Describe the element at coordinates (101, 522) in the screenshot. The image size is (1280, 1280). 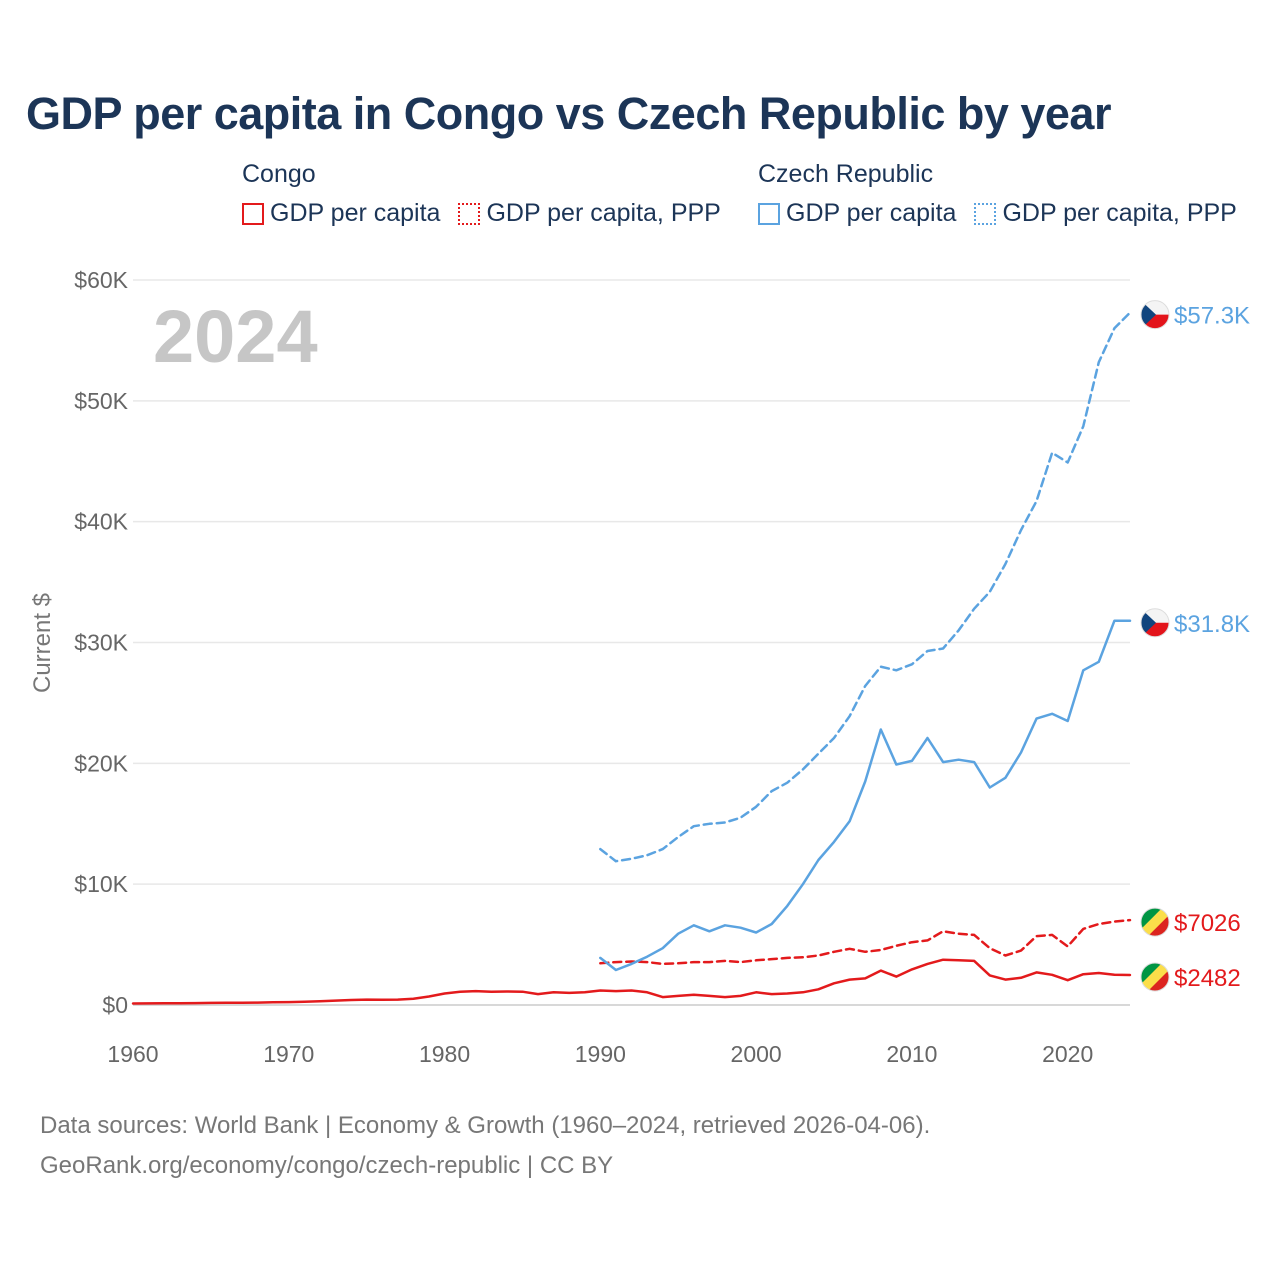
I see `y-tick-label: $40K` at that location.